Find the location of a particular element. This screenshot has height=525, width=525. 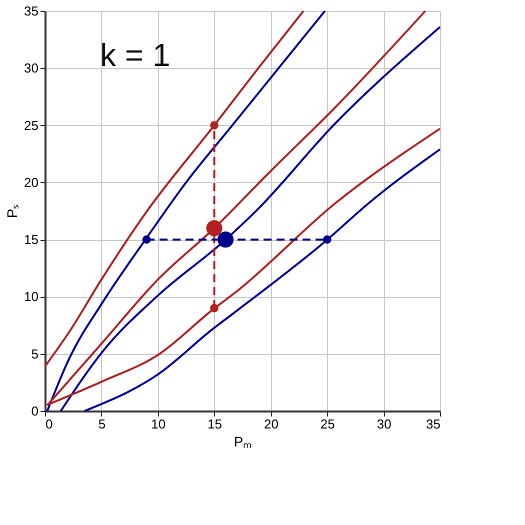

x-axis-title: Pₘ is located at coordinates (243, 442).